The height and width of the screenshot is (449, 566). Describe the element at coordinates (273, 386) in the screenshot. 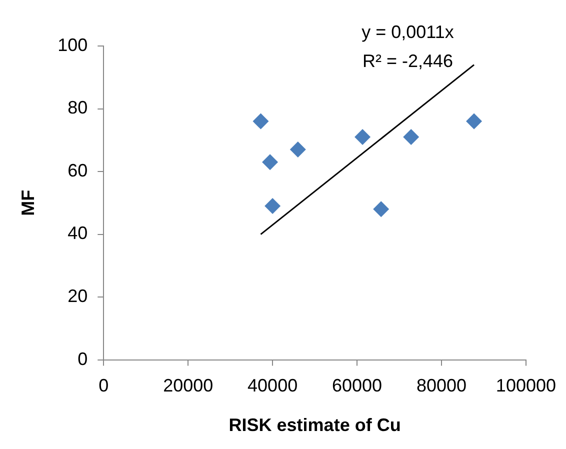

I see `x-tick-label: 40000` at that location.